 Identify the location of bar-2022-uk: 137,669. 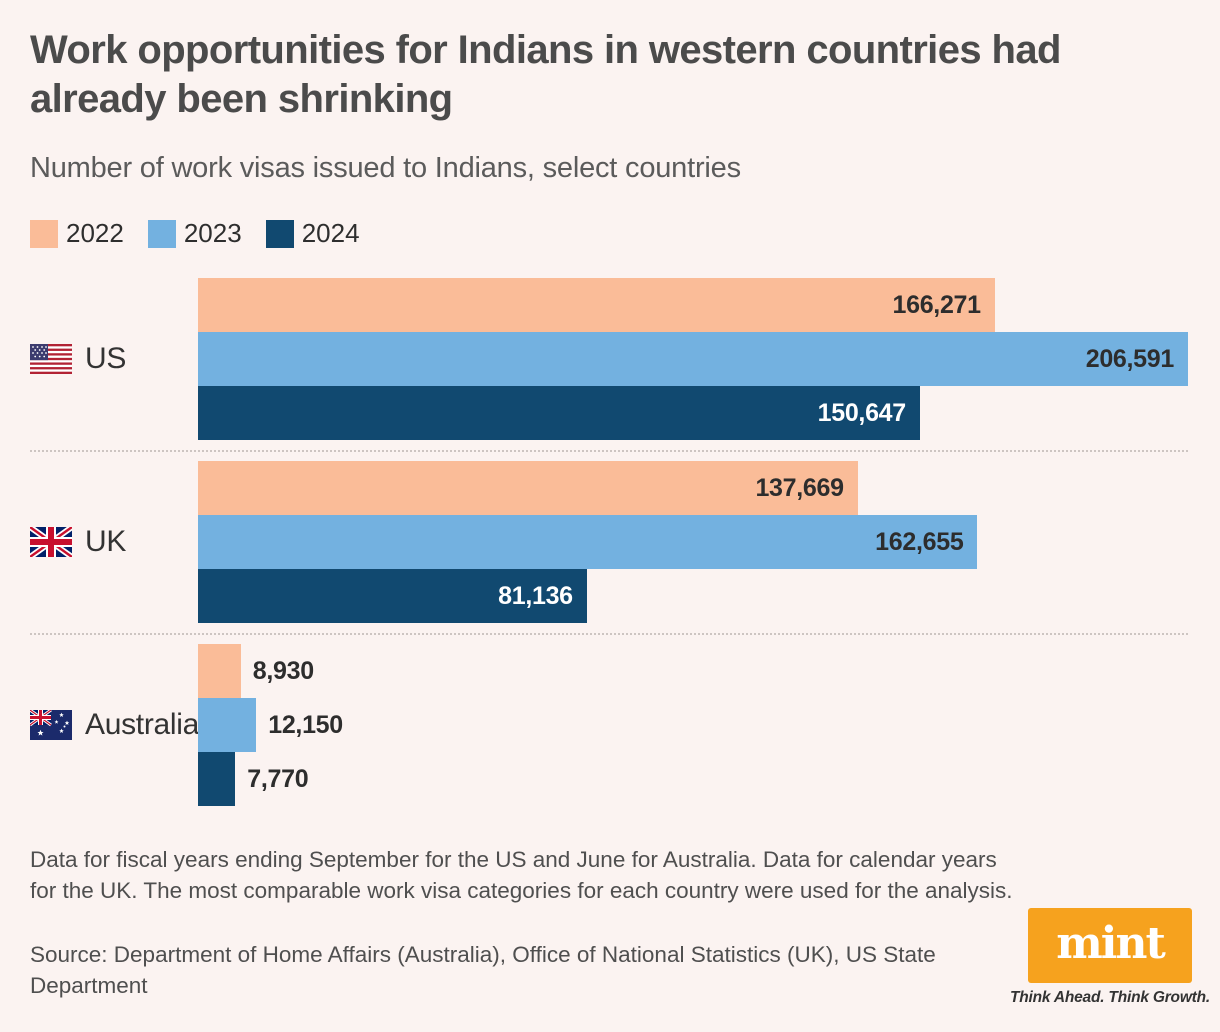
(528, 488).